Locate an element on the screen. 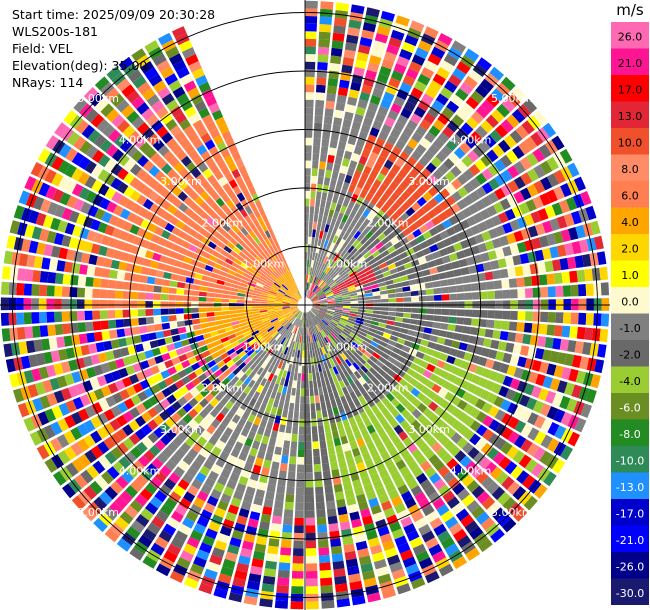 The width and height of the screenshot is (650, 610). range-label: 1.00km is located at coordinates (347, 346).